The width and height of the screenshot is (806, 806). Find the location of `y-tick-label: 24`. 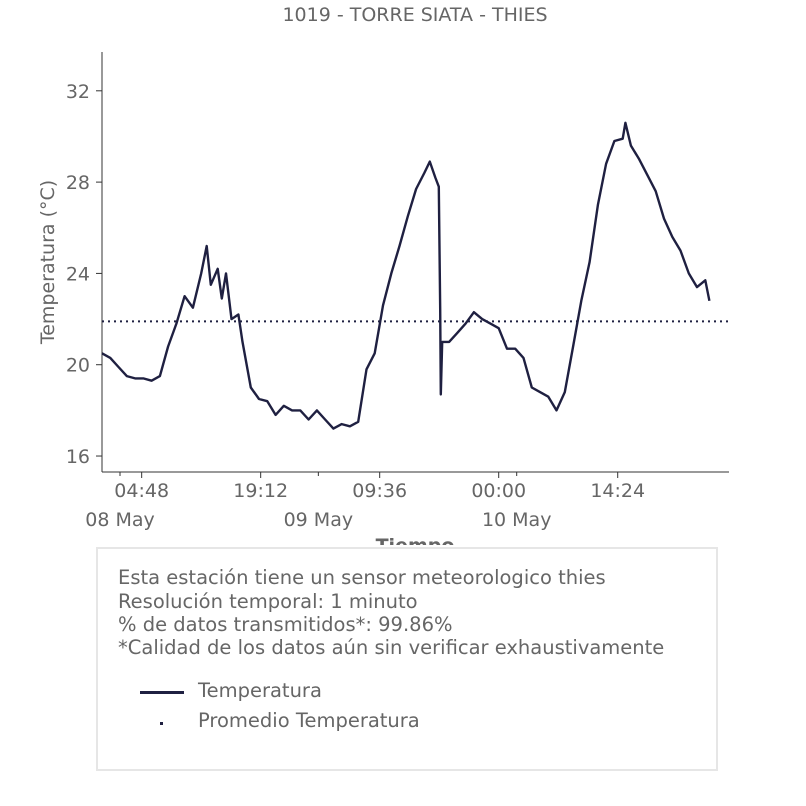

y-tick-label: 24 is located at coordinates (78, 274).